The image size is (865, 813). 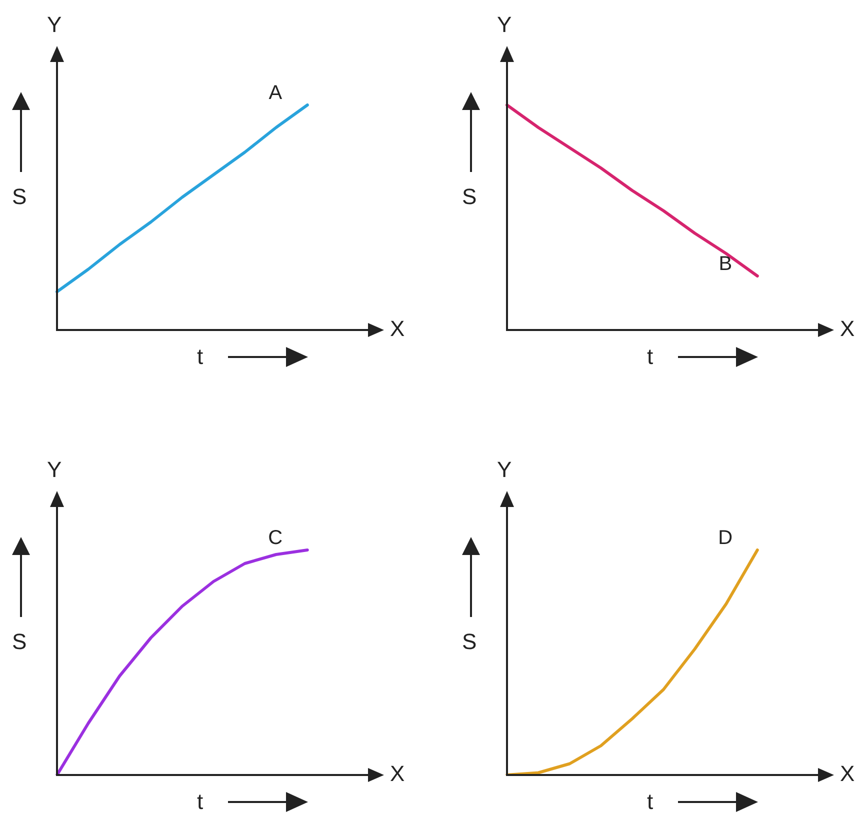 What do you see at coordinates (725, 538) in the screenshot?
I see `series-label: D` at bounding box center [725, 538].